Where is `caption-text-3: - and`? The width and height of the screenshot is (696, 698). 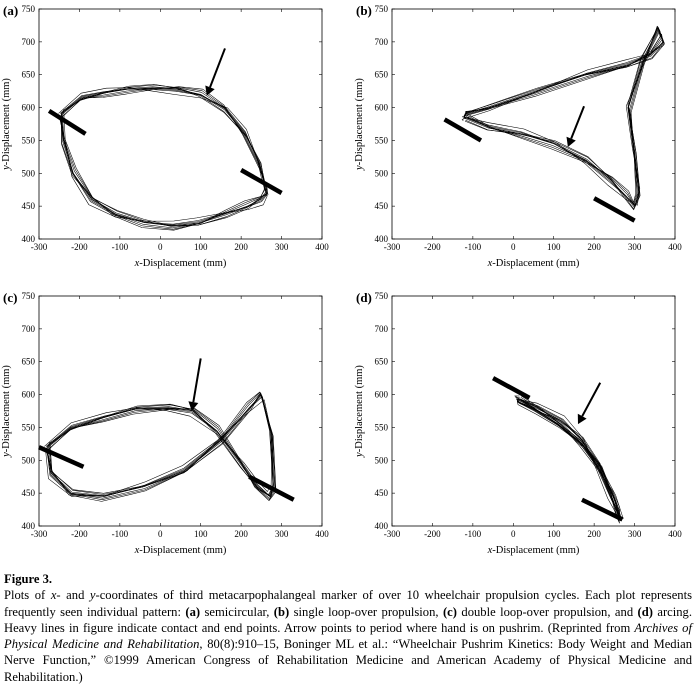
caption-text-3: - and is located at coordinates (73, 595).